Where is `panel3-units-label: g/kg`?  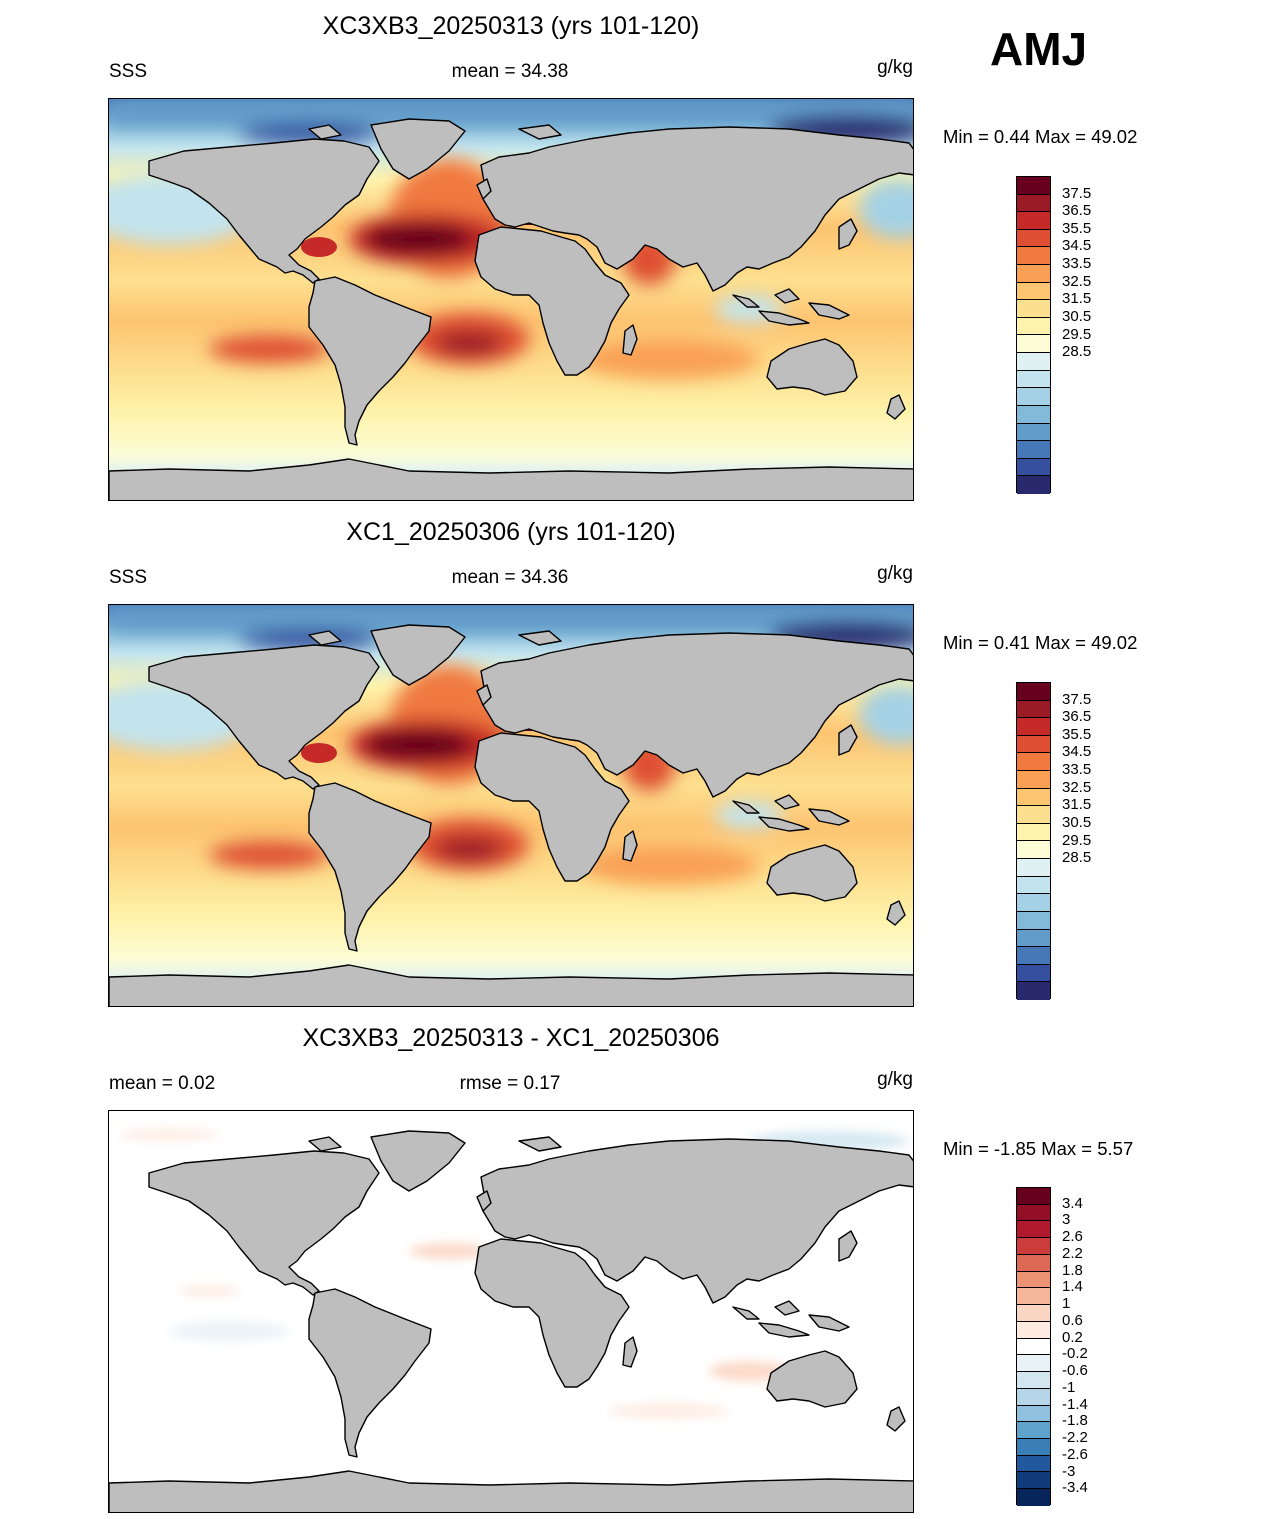
panel3-units-label: g/kg is located at coordinates (895, 1079).